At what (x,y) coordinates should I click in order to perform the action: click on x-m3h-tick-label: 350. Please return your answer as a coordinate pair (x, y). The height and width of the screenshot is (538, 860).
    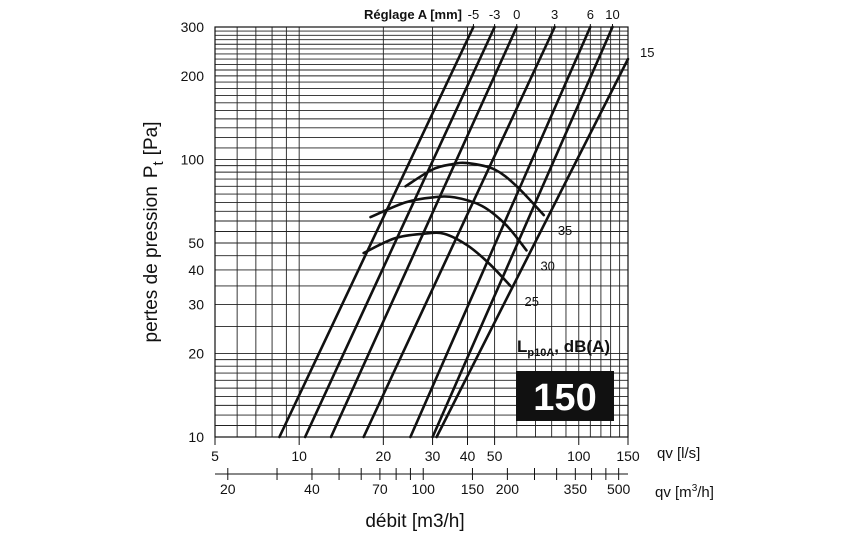
    Looking at the image, I should click on (576, 489).